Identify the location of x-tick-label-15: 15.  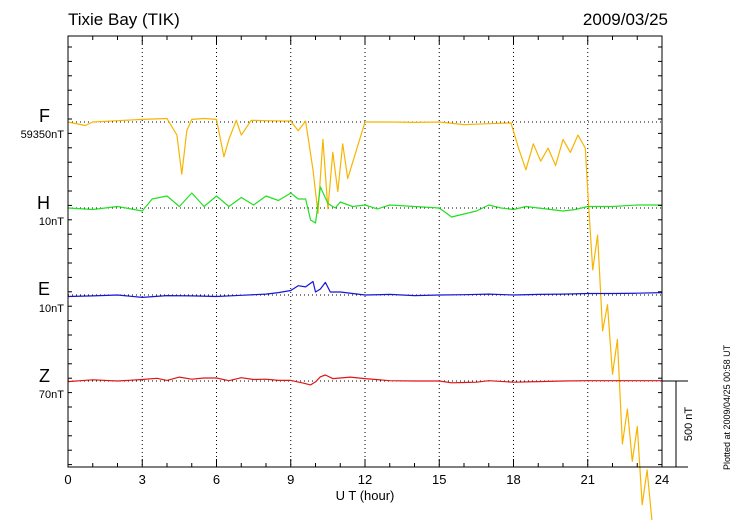
(439, 479).